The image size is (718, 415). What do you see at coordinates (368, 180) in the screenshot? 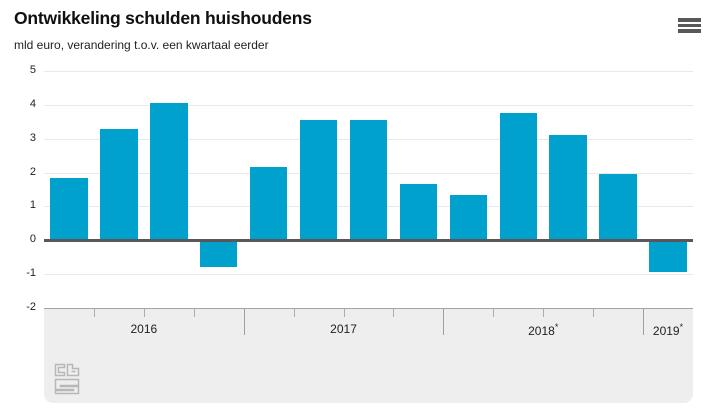
I see `bar-2017-q3` at bounding box center [368, 180].